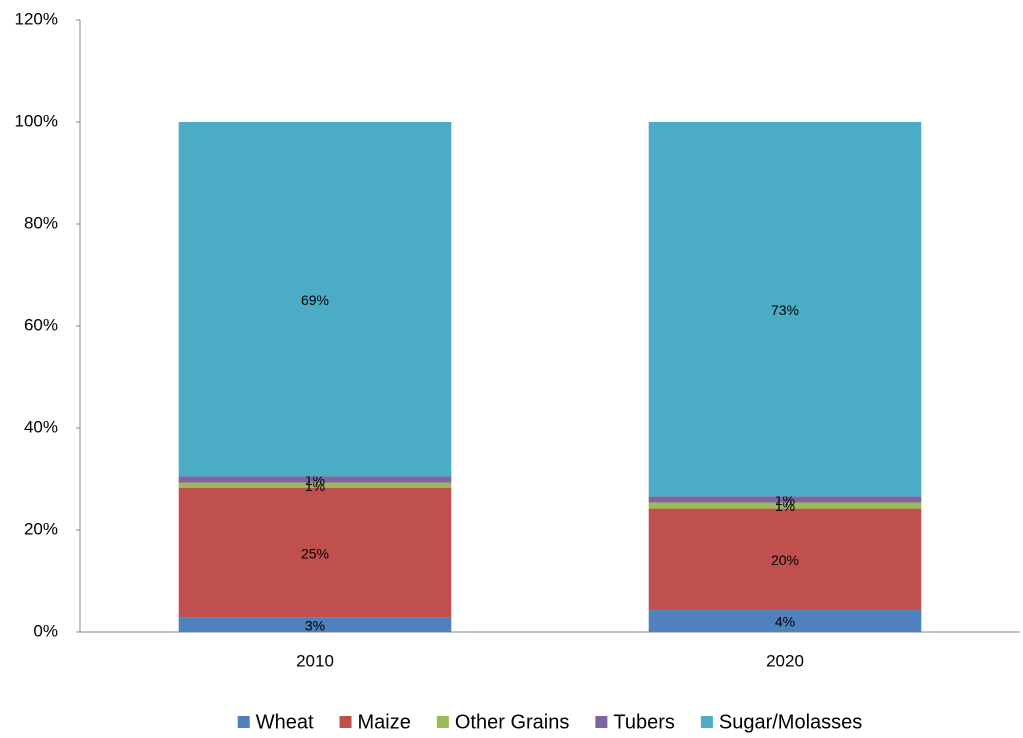 Image resolution: width=1023 pixels, height=738 pixels. Describe the element at coordinates (36, 120) in the screenshot. I see `y-tick-label: 100%` at that location.